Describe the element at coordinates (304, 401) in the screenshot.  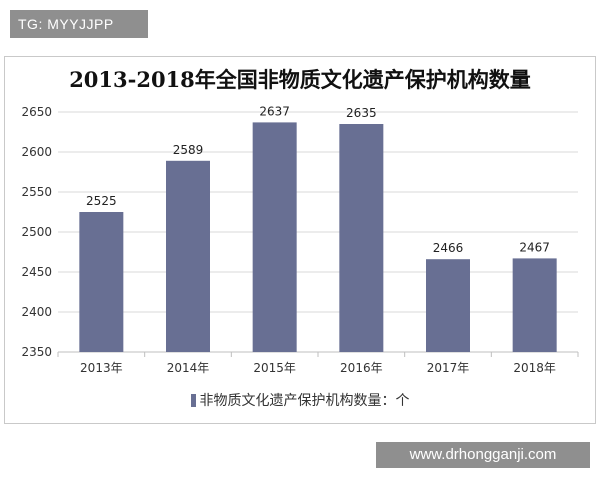
I see `legend-label: 非物质文化遗产保护机构数量：个` at that location.